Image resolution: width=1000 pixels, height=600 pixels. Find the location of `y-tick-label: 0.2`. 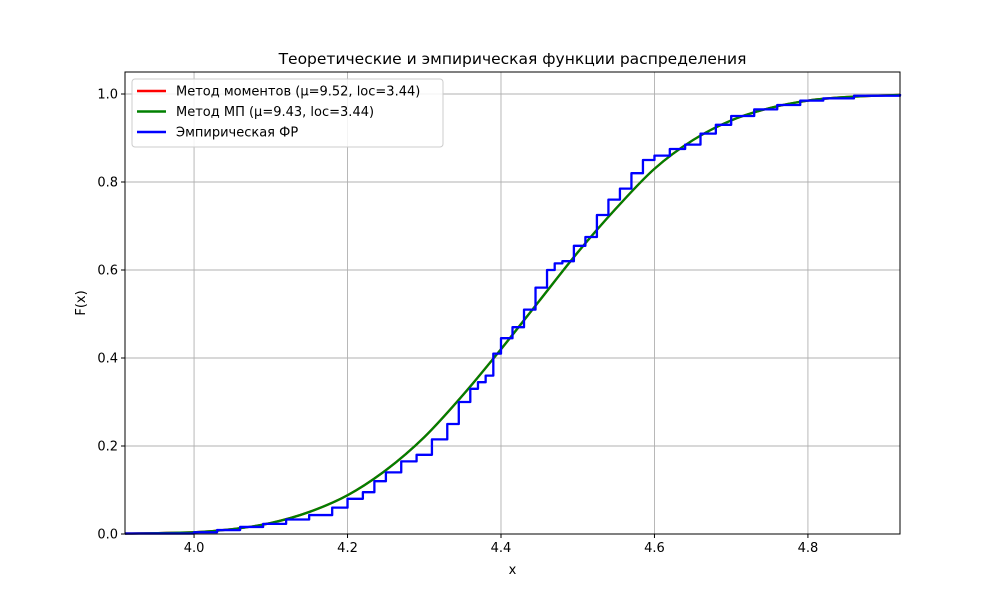

y-tick-label: 0.2 is located at coordinates (107, 447).